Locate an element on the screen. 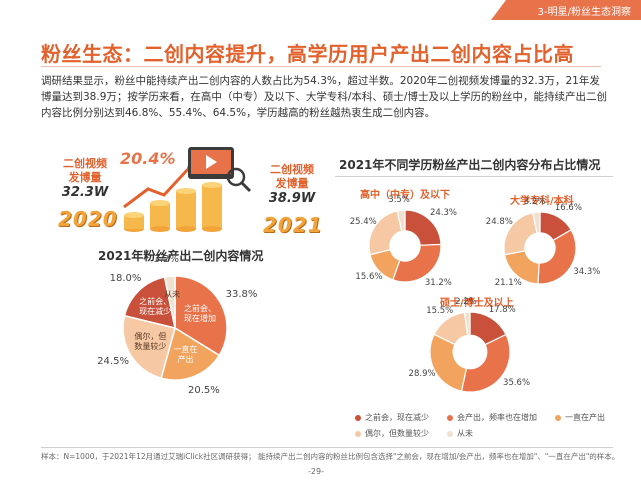  pie-value-label-4: 3.2% is located at coordinates (166, 260).